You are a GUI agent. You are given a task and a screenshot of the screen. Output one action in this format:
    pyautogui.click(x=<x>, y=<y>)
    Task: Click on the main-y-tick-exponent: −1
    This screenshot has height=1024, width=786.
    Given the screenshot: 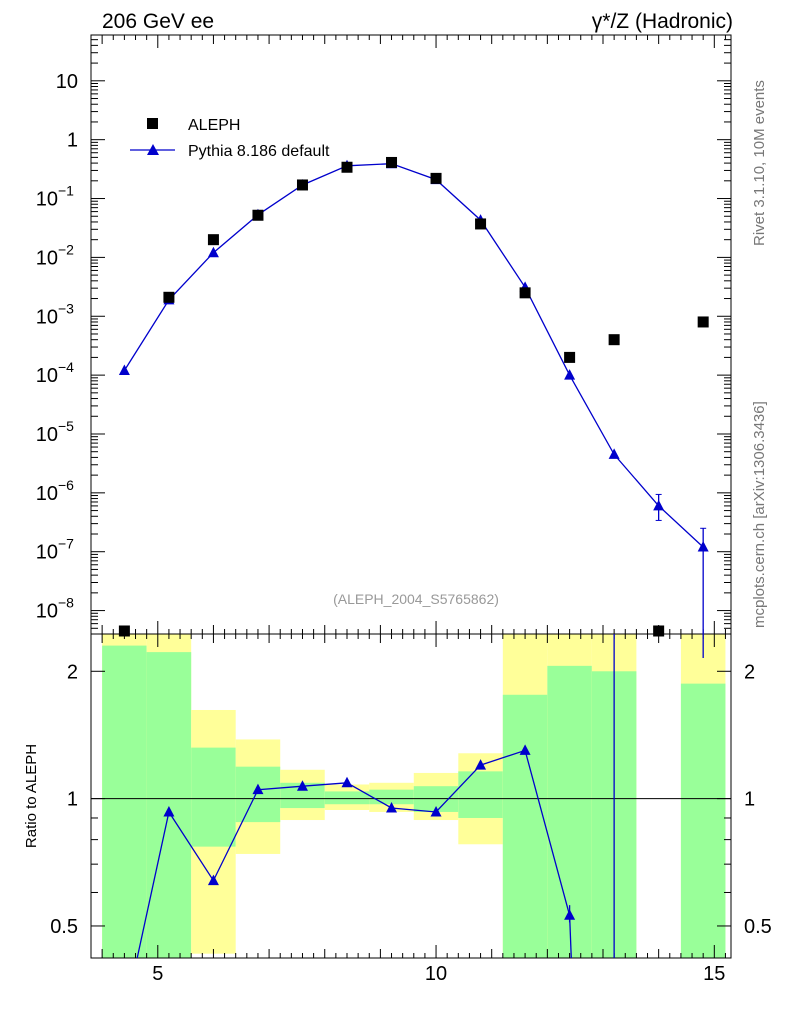 What is the action you would take?
    pyautogui.click(x=66, y=191)
    